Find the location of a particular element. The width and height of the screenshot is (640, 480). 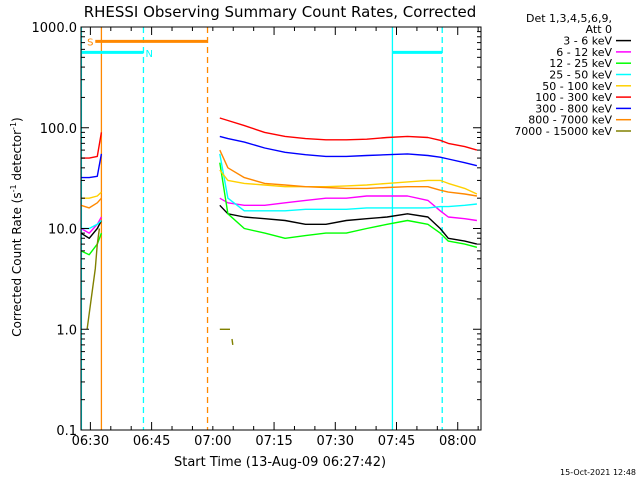

legend-header: Det 1,3,4,5,6,9, is located at coordinates (569, 18).